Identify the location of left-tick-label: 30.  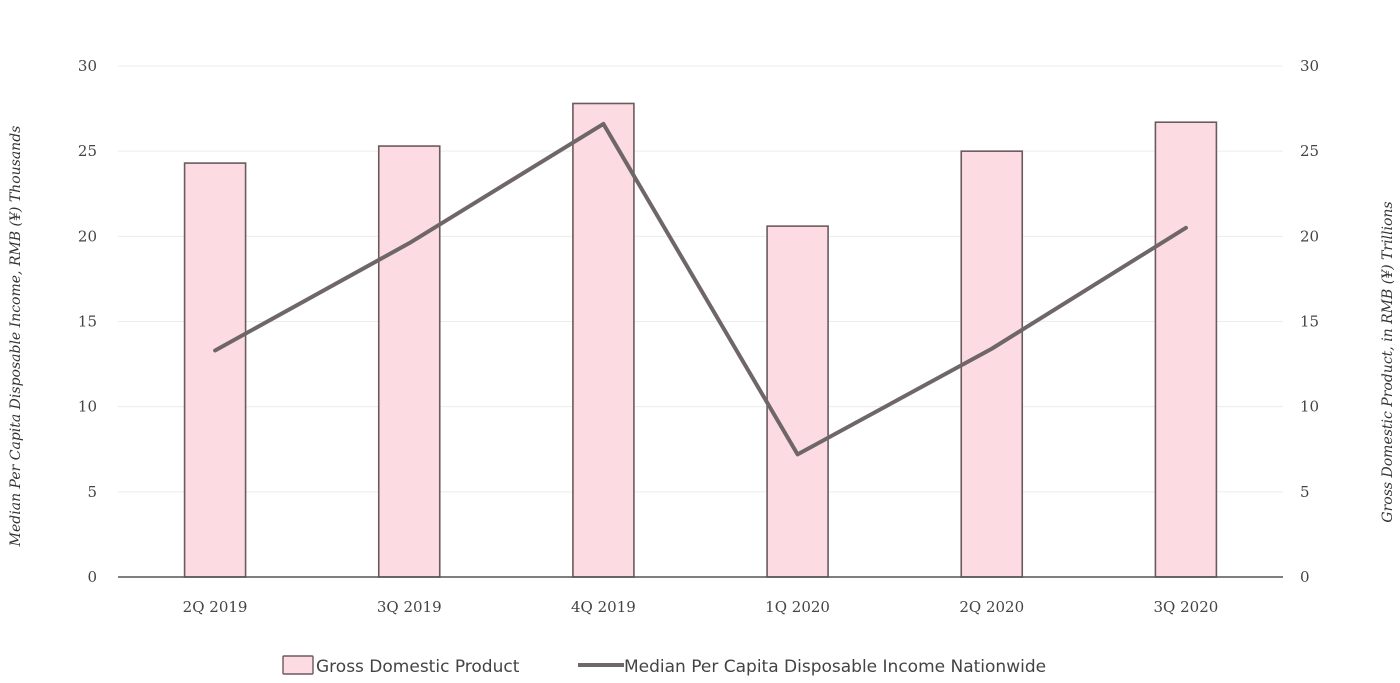
(87, 66).